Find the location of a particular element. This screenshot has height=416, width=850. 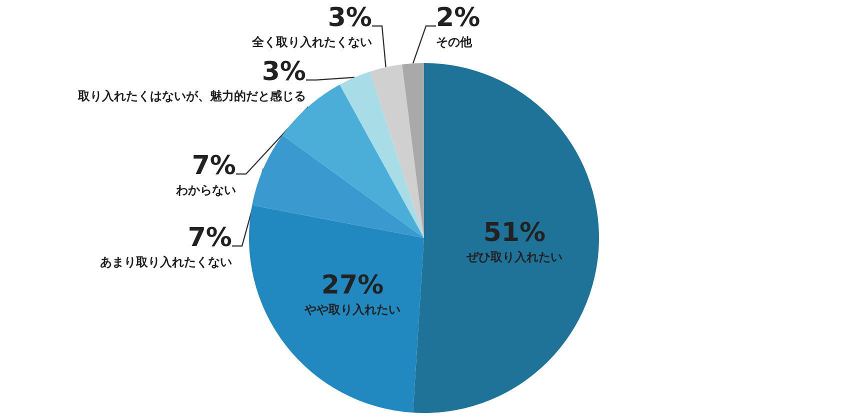

slice-label: ぜひ取り入れたい is located at coordinates (513, 257).